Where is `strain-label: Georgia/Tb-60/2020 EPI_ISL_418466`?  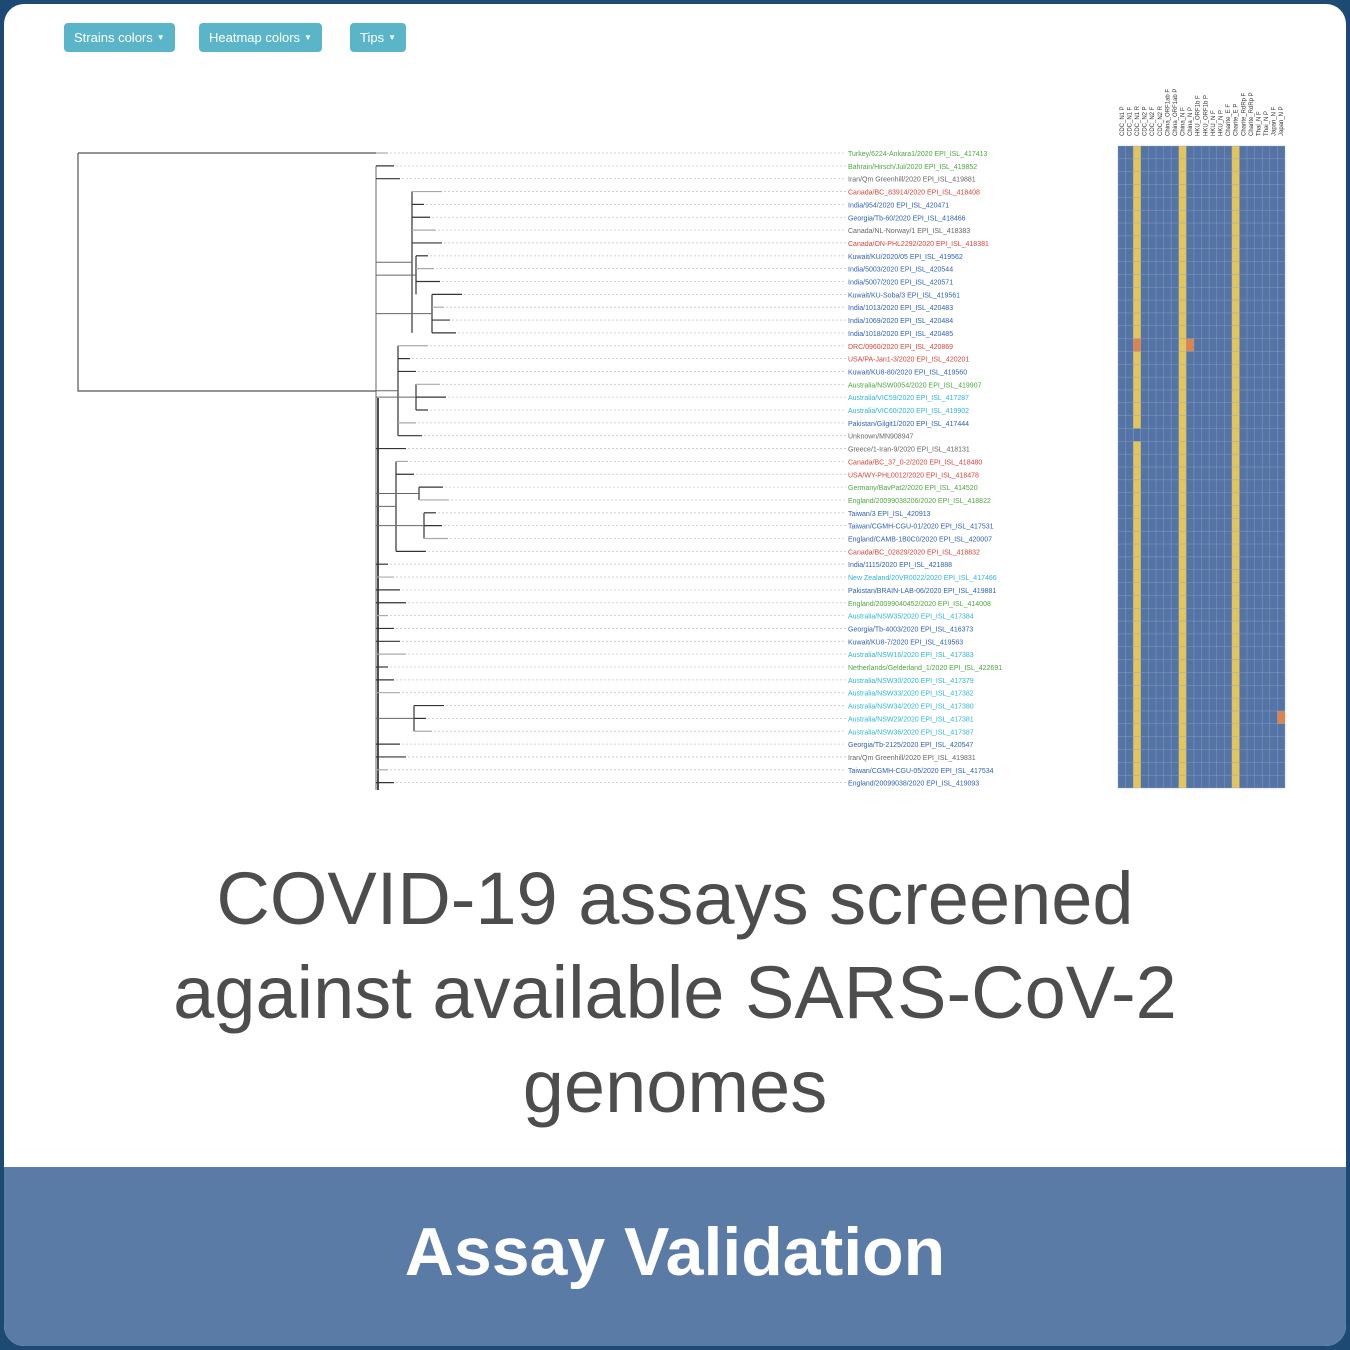
strain-label: Georgia/Tb-60/2020 EPI_ISL_418466 is located at coordinates (907, 218).